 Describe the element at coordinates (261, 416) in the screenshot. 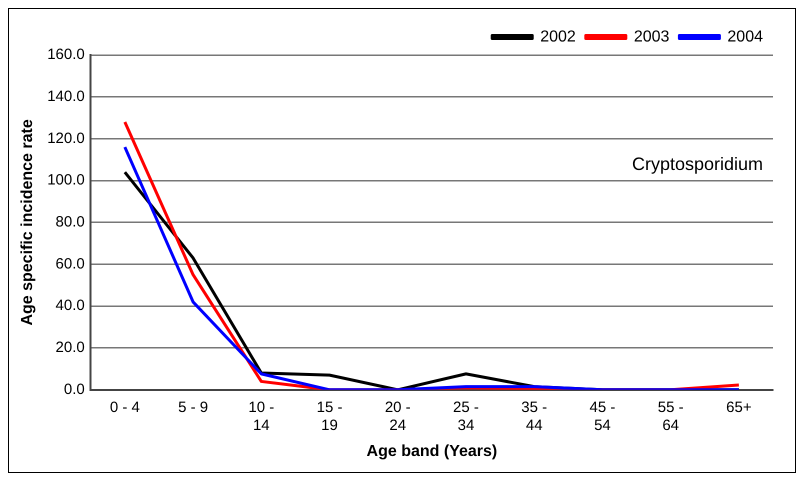

I see `x-tick-label: 10 - 14` at that location.